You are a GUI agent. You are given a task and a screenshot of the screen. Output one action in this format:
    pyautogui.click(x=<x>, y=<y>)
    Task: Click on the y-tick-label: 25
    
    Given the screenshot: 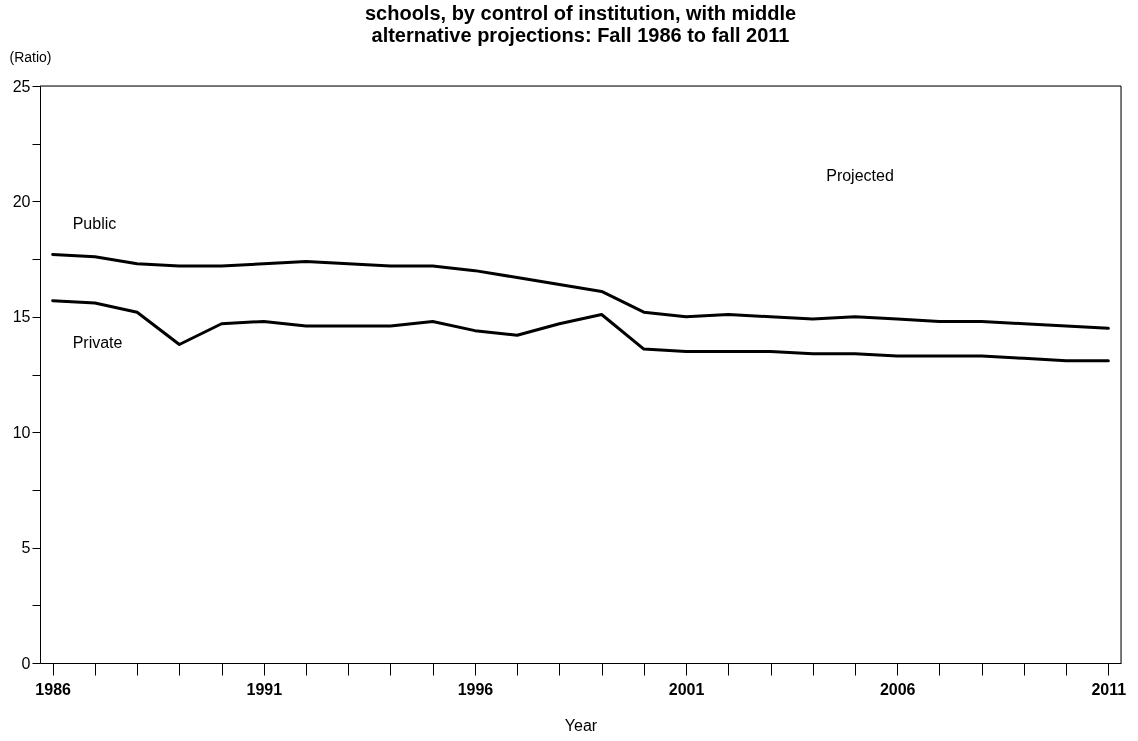 What is the action you would take?
    pyautogui.click(x=21, y=86)
    